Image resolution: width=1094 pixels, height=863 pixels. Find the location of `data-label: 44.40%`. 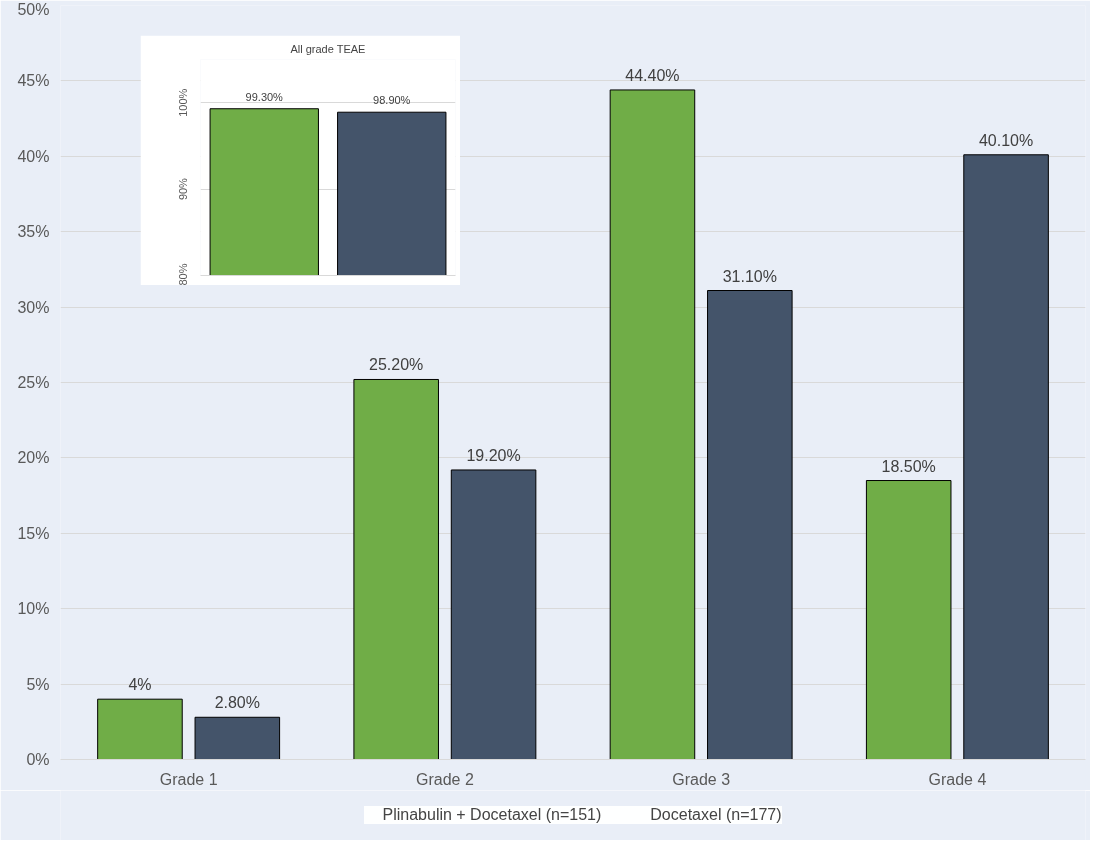

data-label: 44.40% is located at coordinates (652, 75).